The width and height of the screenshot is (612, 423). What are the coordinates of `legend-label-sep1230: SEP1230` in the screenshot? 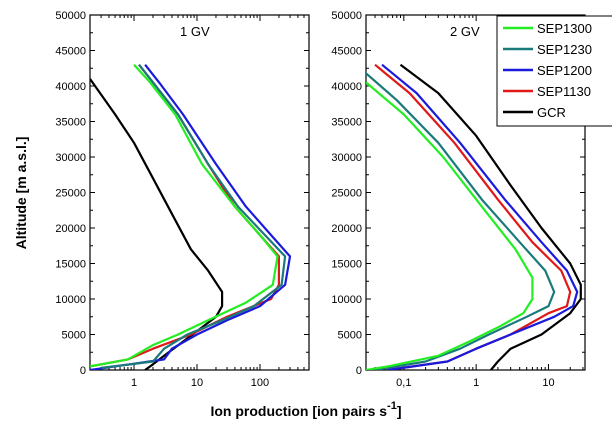 It's located at (564, 49).